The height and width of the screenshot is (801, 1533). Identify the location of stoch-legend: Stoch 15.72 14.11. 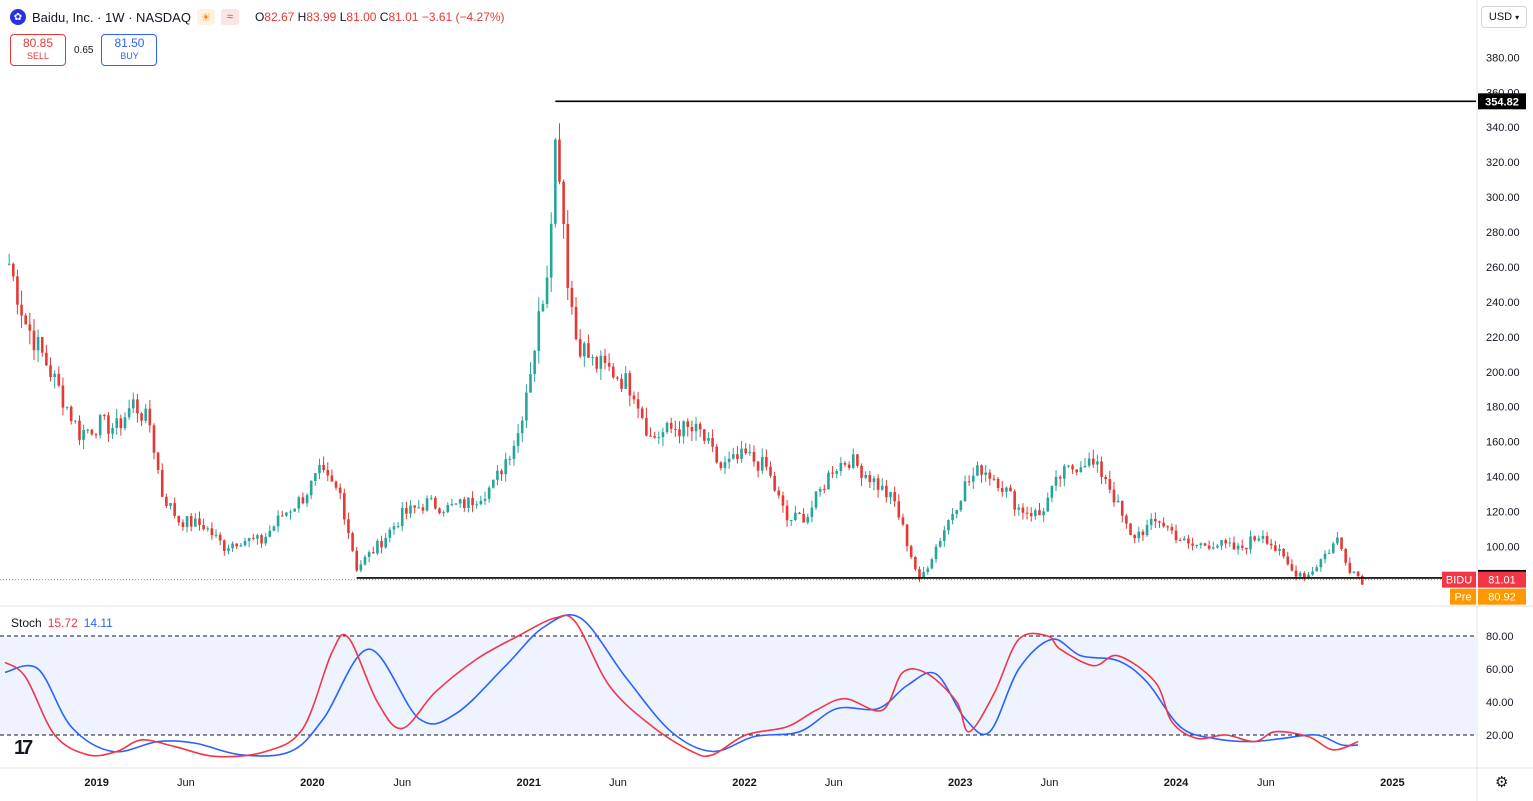
(62, 623).